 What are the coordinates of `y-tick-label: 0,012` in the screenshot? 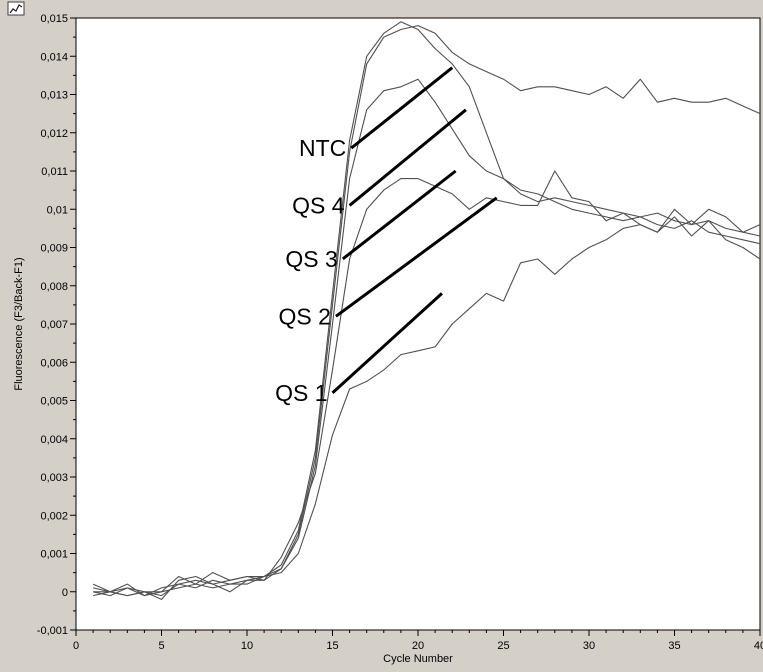 It's located at (54, 134).